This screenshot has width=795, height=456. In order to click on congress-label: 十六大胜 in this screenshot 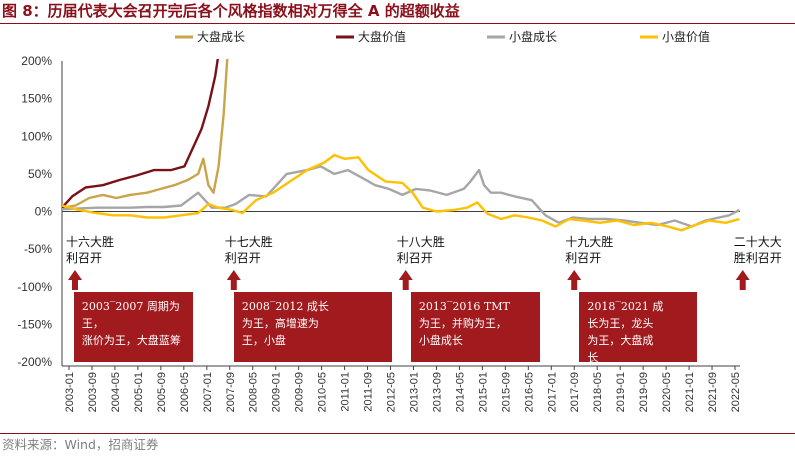, I will do `click(90, 241)`.